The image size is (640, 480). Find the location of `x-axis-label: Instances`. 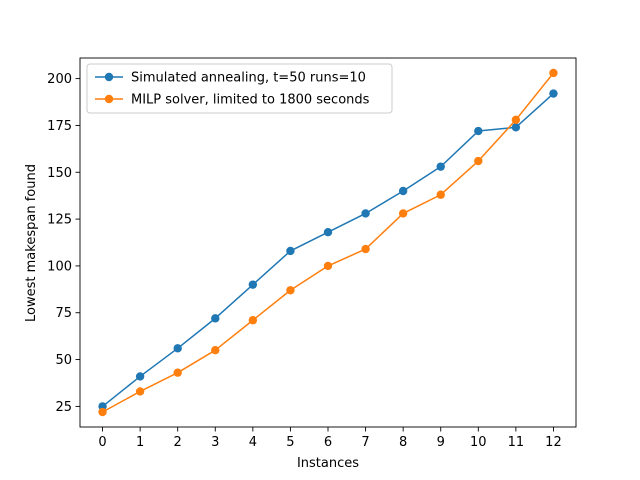

x-axis-label: Instances is located at coordinates (328, 463).